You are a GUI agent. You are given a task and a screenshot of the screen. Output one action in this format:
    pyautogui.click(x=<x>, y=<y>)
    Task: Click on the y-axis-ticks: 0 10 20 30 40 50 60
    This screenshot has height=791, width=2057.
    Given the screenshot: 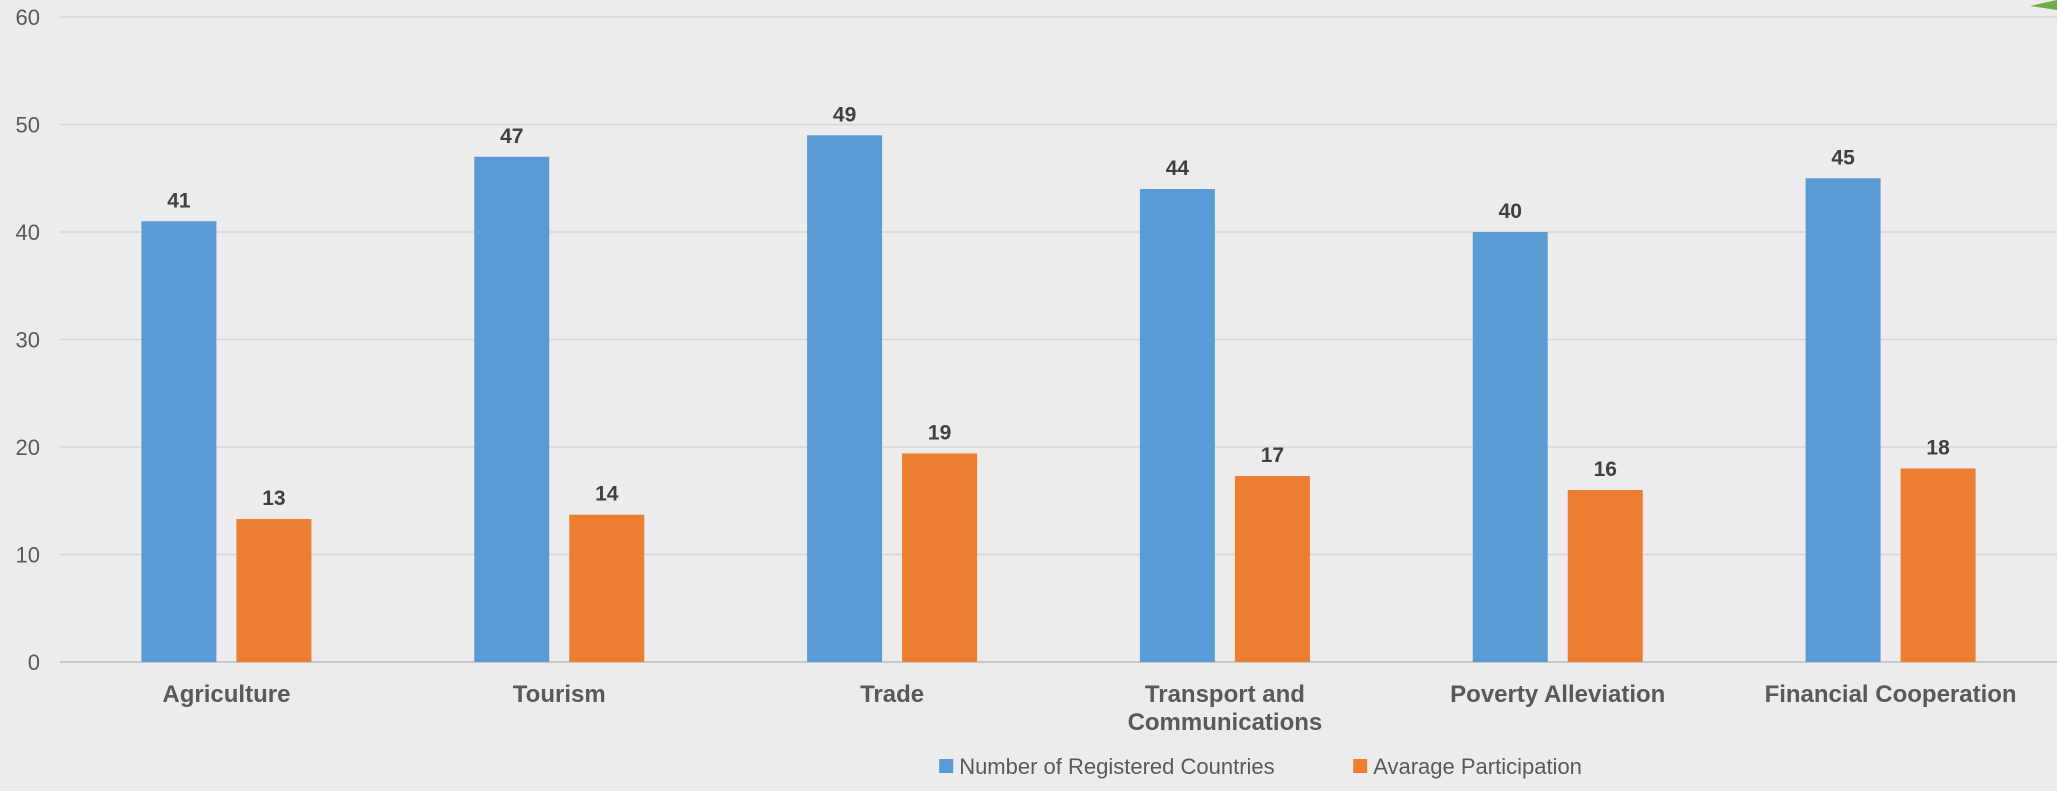 What is the action you would take?
    pyautogui.click(x=28, y=340)
    